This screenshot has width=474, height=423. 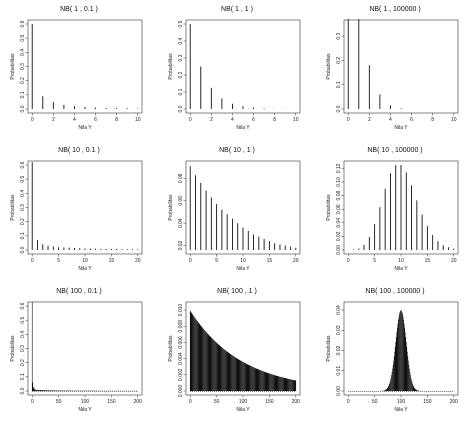 What do you see at coordinates (58, 261) in the screenshot?
I see `x-tick-label: 5` at bounding box center [58, 261].